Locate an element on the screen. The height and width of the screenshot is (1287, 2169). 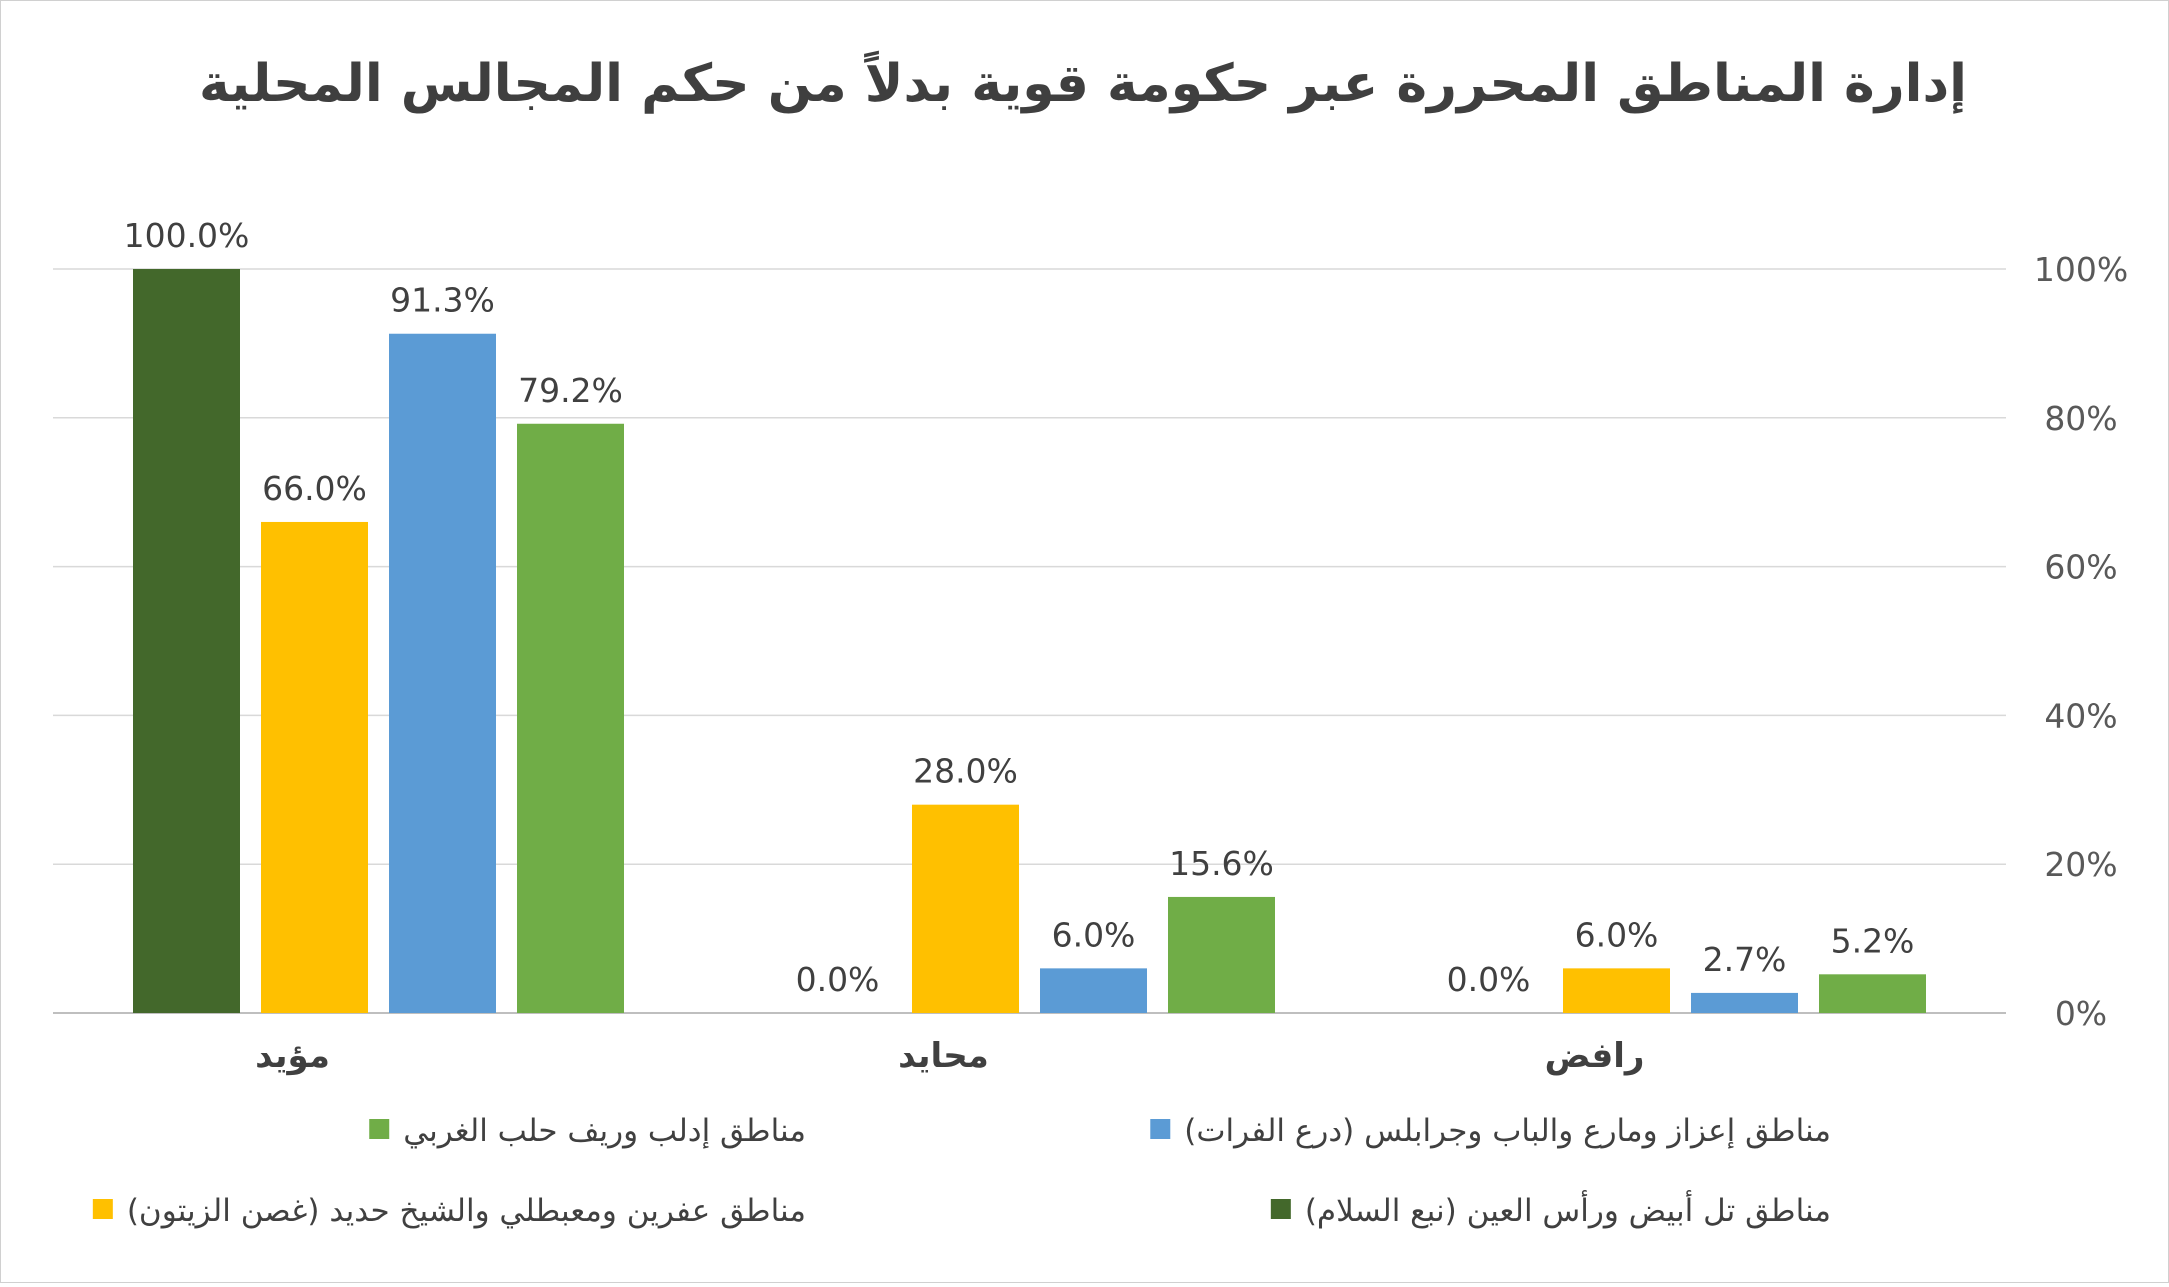
data-label: 79.2% is located at coordinates (570, 390).